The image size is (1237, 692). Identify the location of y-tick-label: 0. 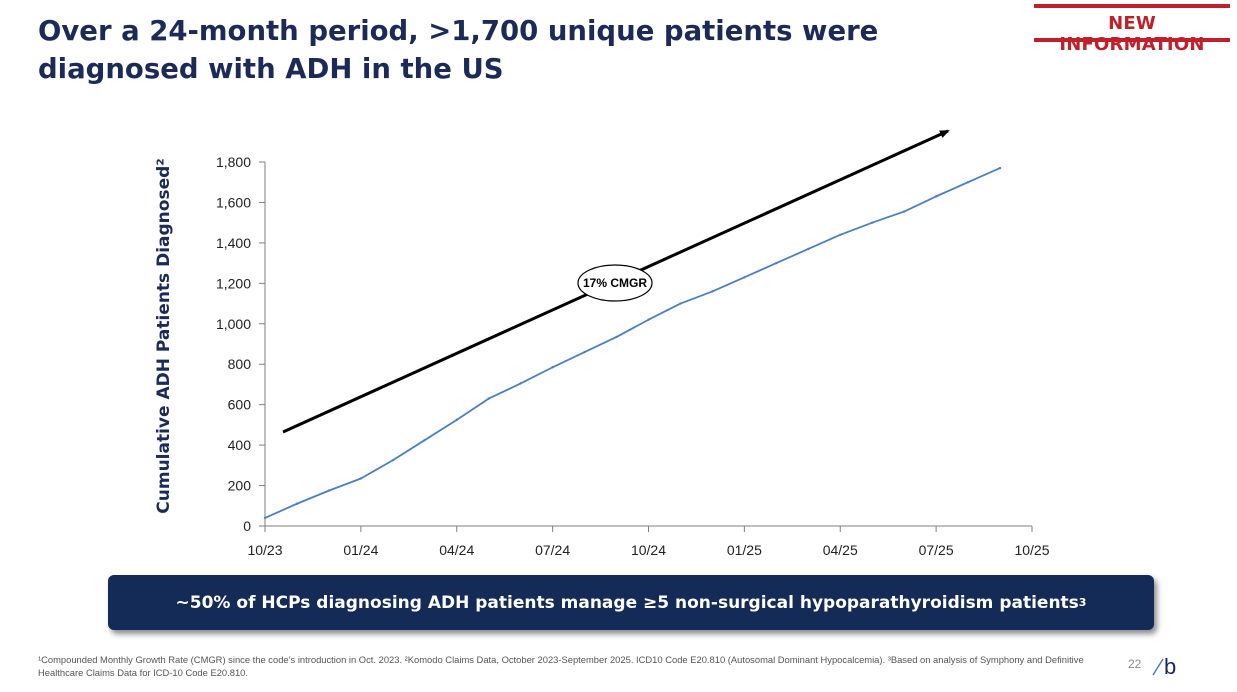
(247, 526).